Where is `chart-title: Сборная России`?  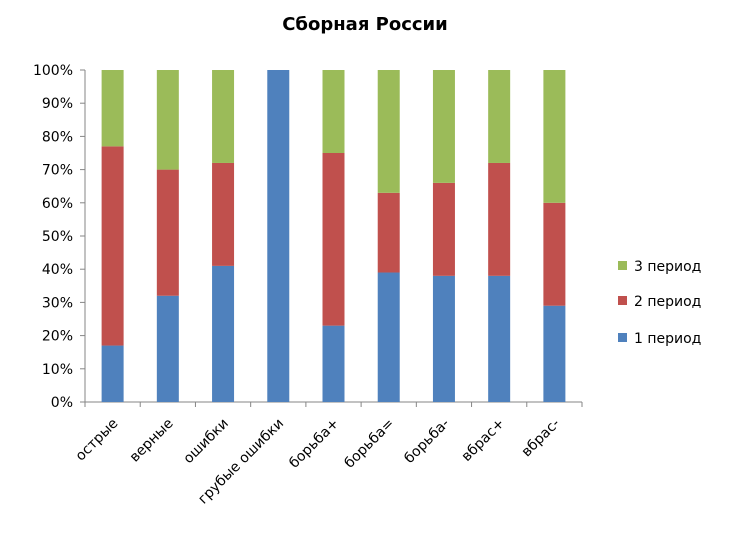 chart-title: Сборная России is located at coordinates (365, 24).